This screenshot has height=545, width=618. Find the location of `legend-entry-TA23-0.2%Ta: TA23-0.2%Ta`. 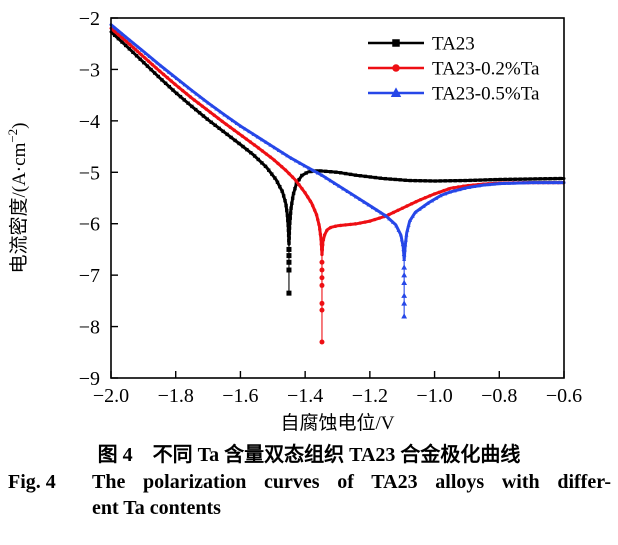

legend-entry-TA23-0.2%Ta: TA23-0.2%Ta is located at coordinates (454, 69).